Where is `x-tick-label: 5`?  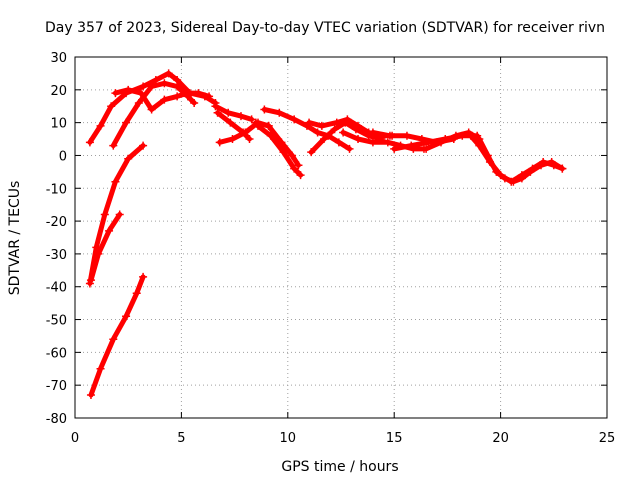
x-tick-label: 5 is located at coordinates (181, 438).